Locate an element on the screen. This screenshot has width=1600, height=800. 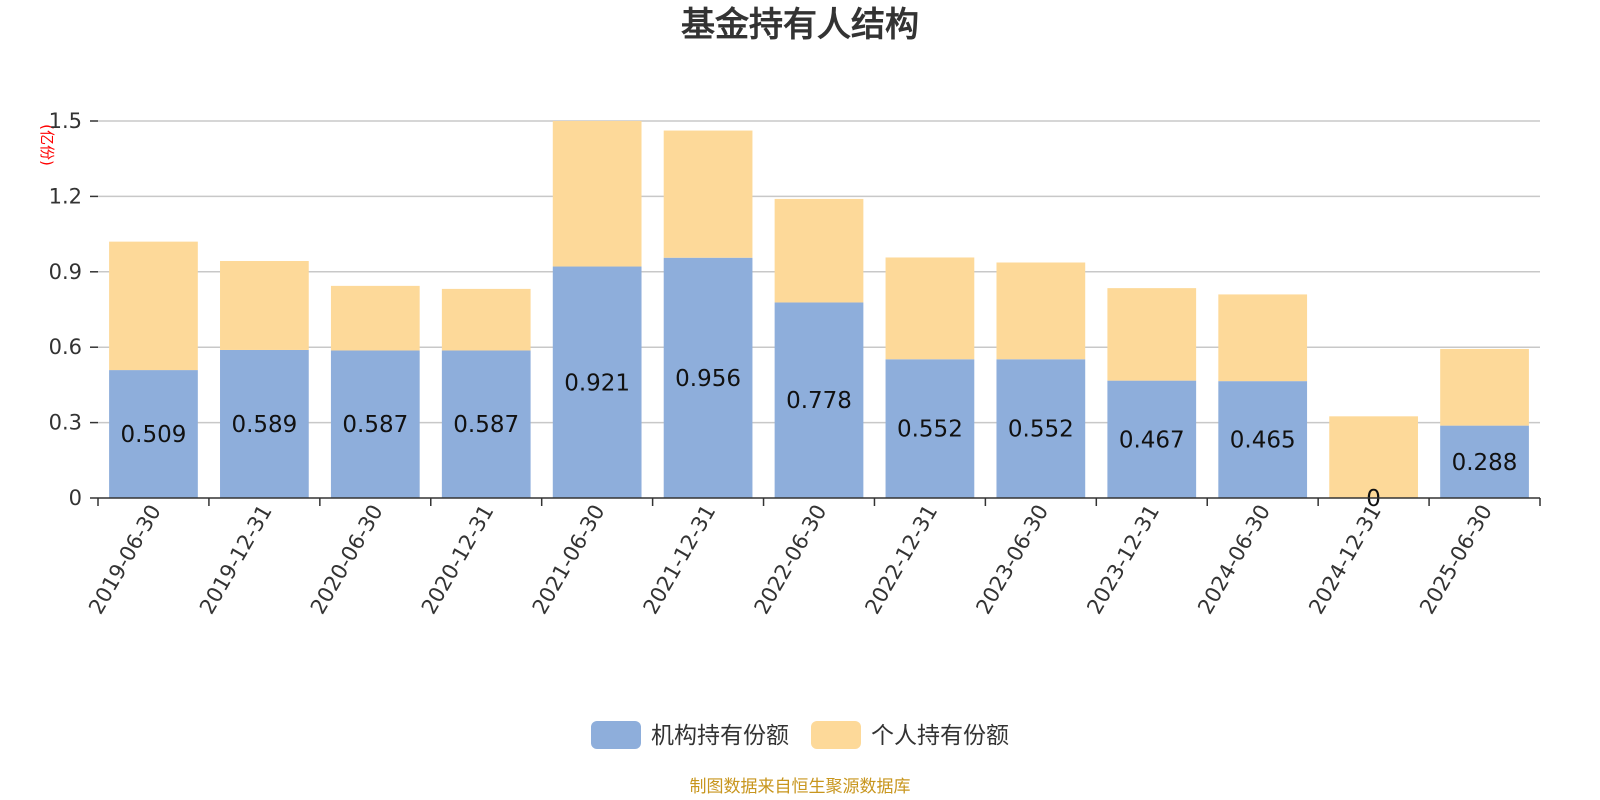
data-label: 0.921 is located at coordinates (597, 383).